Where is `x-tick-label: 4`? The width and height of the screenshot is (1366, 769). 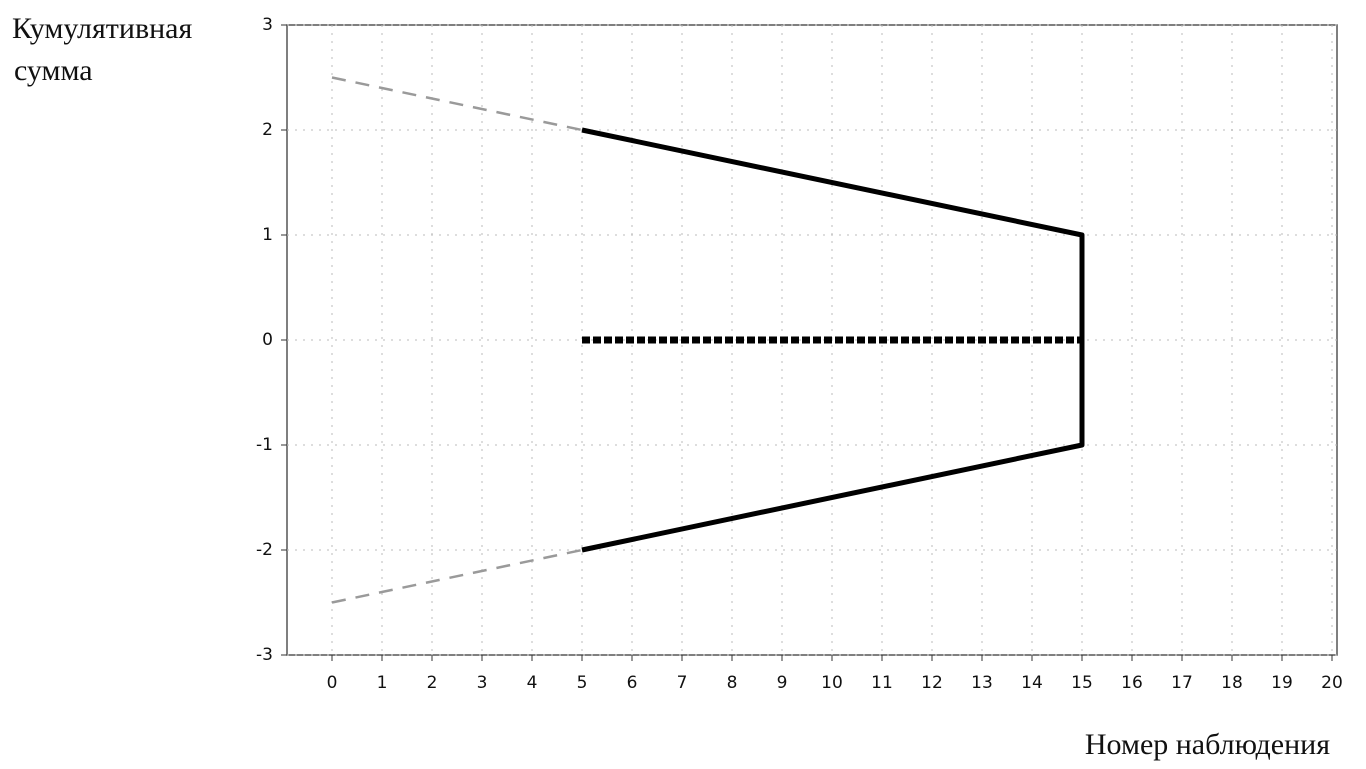
x-tick-label: 4 is located at coordinates (532, 683).